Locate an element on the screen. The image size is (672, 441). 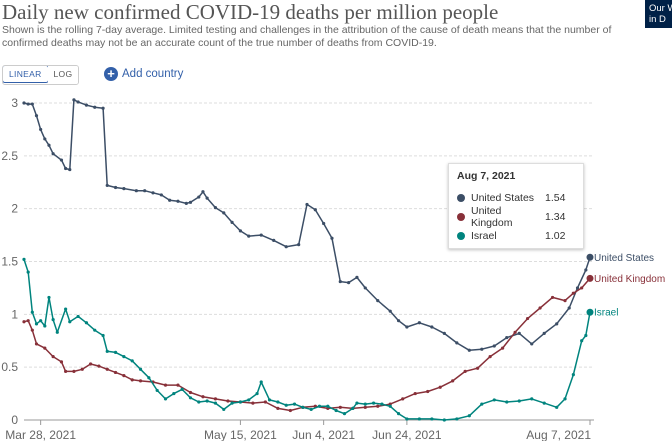
tooltip-row-united-states: United States 1.54 is located at coordinates (516, 197).